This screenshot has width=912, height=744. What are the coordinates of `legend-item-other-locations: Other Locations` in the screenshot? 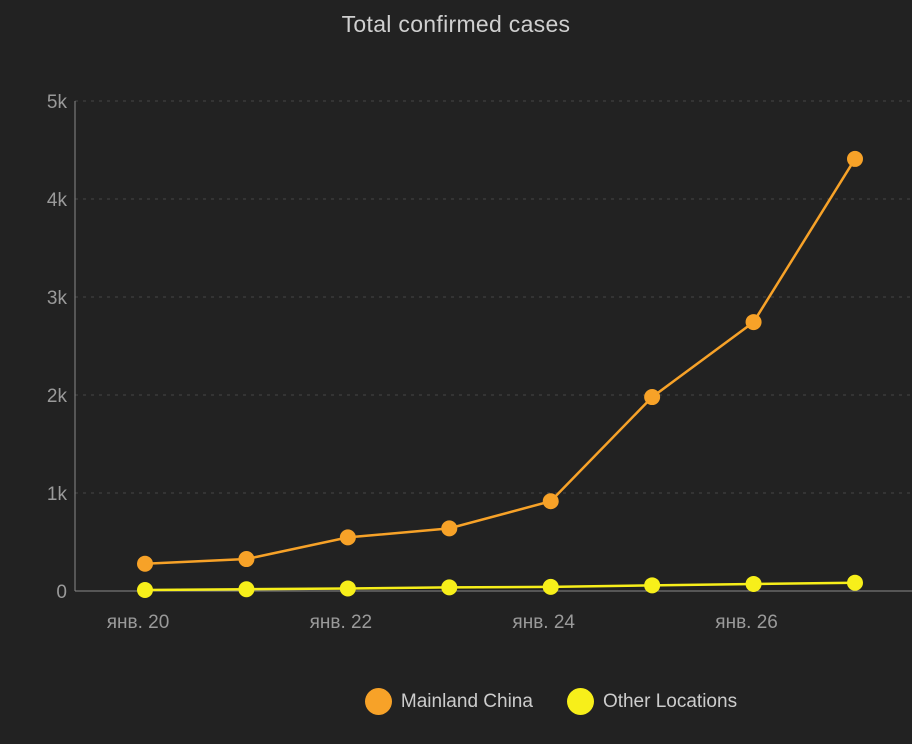 It's located at (652, 701).